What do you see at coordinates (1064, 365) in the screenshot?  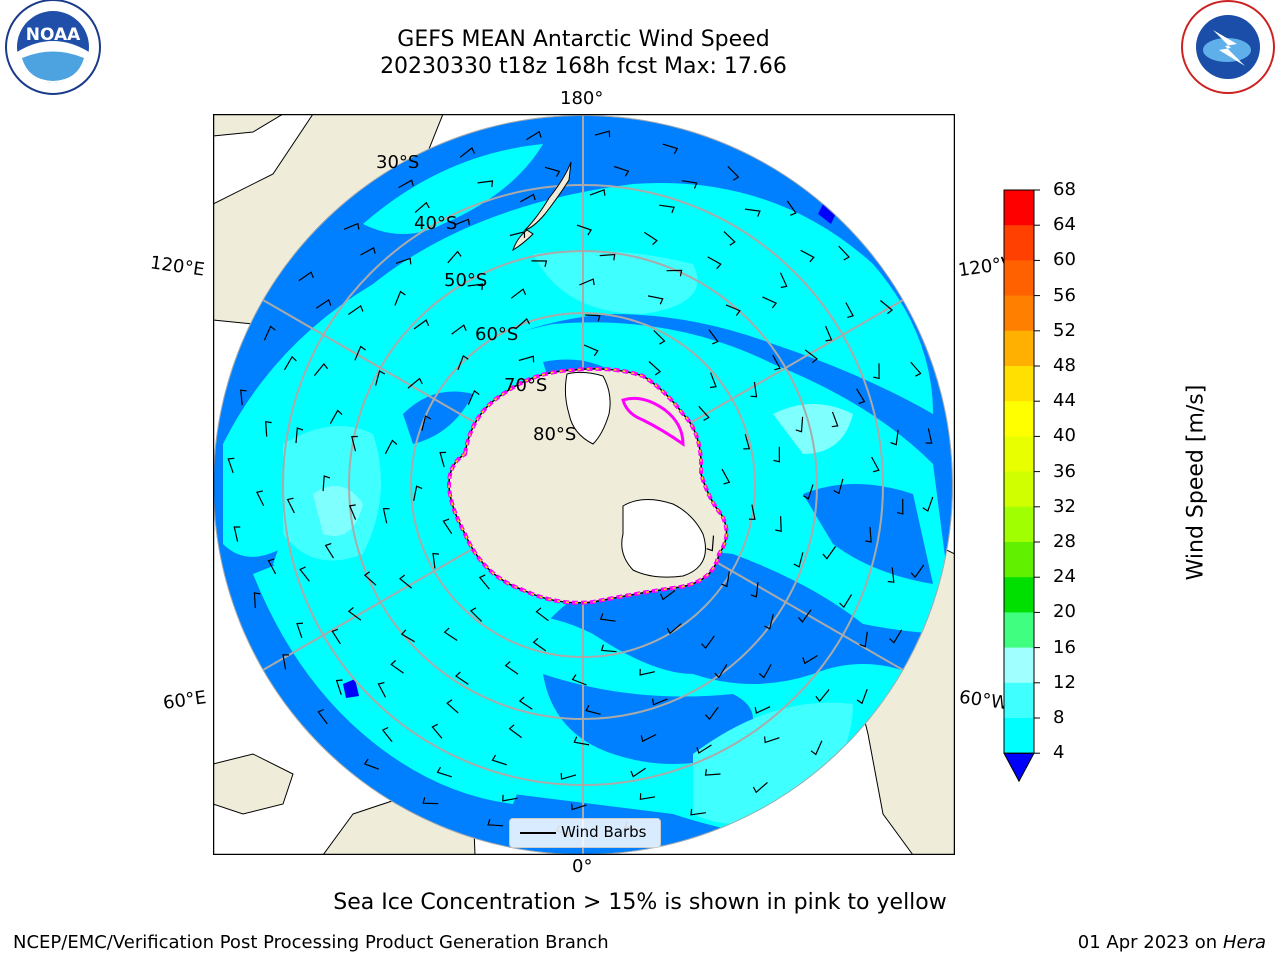 I see `colorbar-tick-label: 48` at bounding box center [1064, 365].